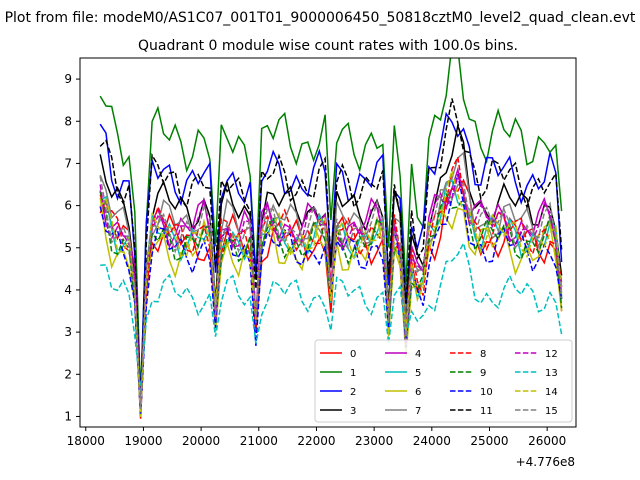 The height and width of the screenshot is (480, 640). What do you see at coordinates (551, 392) in the screenshot?
I see `legend-label-14: 14` at bounding box center [551, 392].